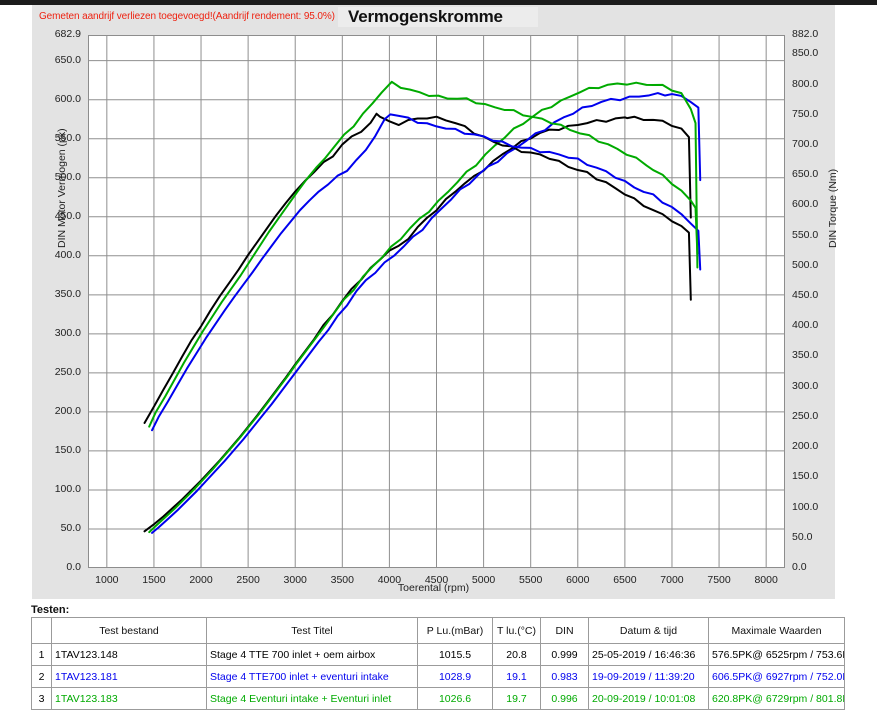 The image size is (877, 710). I want to click on col-p-lu: P Lu.(mBar), so click(455, 630).